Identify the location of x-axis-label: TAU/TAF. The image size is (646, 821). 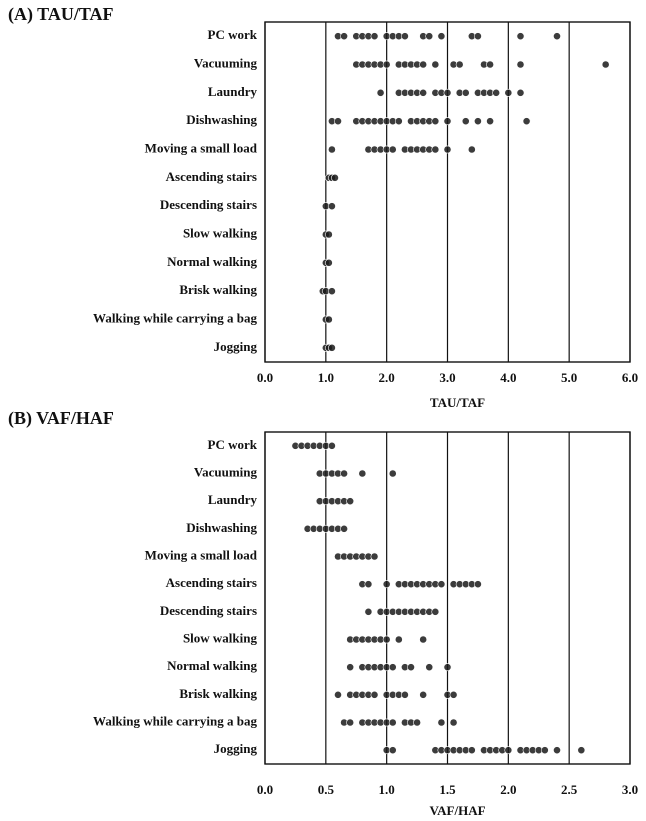
(457, 402).